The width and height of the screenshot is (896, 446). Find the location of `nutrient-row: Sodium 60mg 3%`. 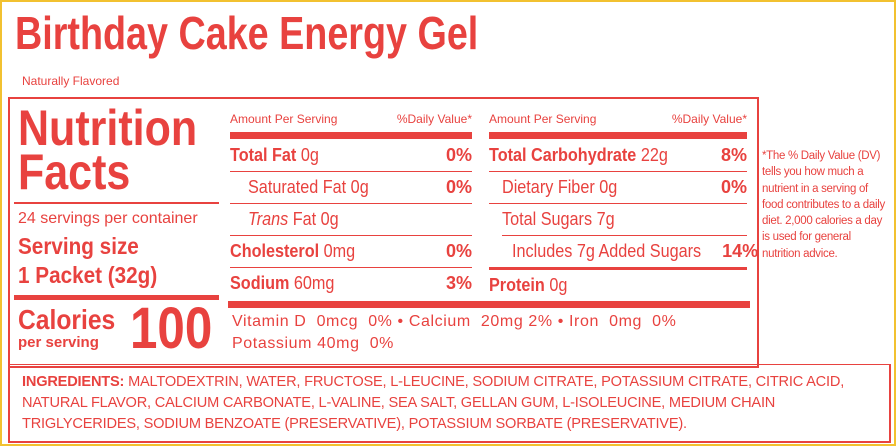

nutrient-row: Sodium 60mg 3% is located at coordinates (351, 283).